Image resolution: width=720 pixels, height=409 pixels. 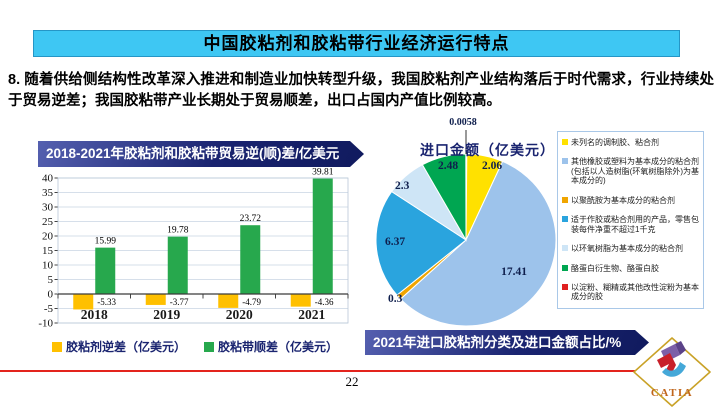 I want to click on x-category-label: 2019, so click(x=166, y=314).